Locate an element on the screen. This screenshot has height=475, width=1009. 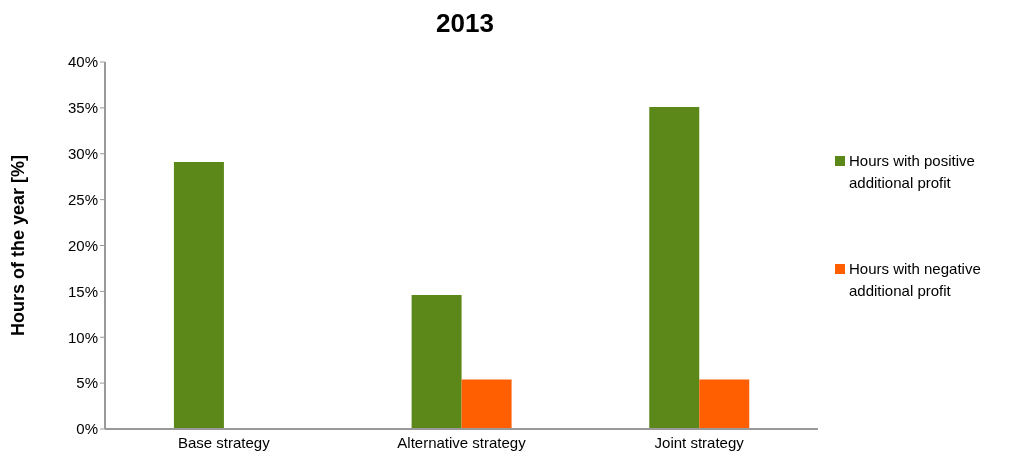
y-tick-label: 30% is located at coordinates (82, 154).